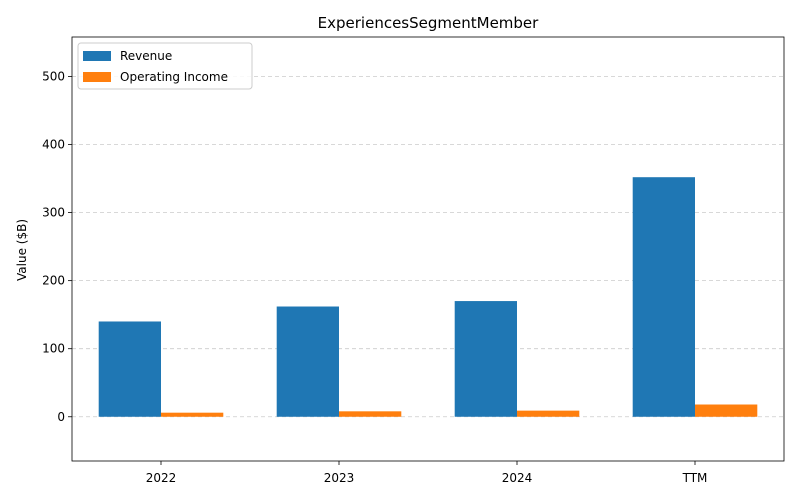  I want to click on bar-revenue-2024, so click(485, 359).